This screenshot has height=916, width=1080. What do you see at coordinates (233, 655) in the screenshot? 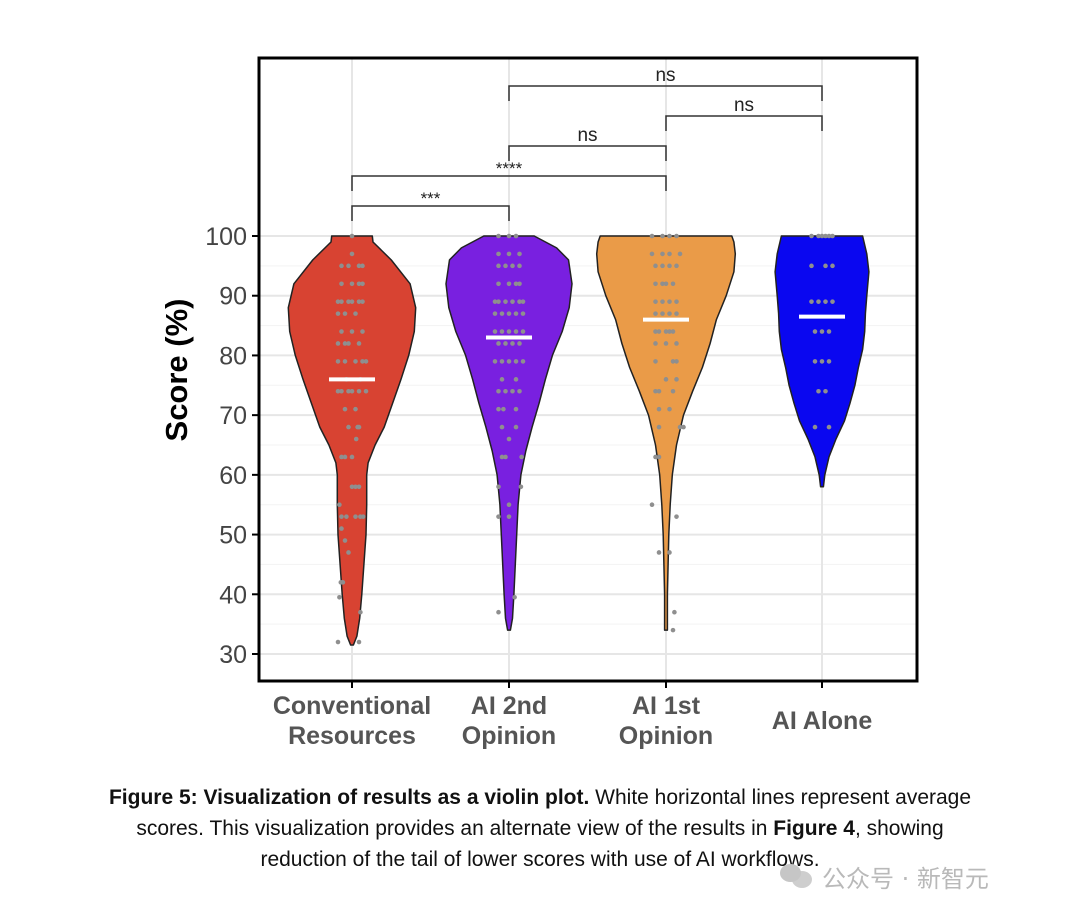
I see `y-tick-label: 30` at bounding box center [233, 655].